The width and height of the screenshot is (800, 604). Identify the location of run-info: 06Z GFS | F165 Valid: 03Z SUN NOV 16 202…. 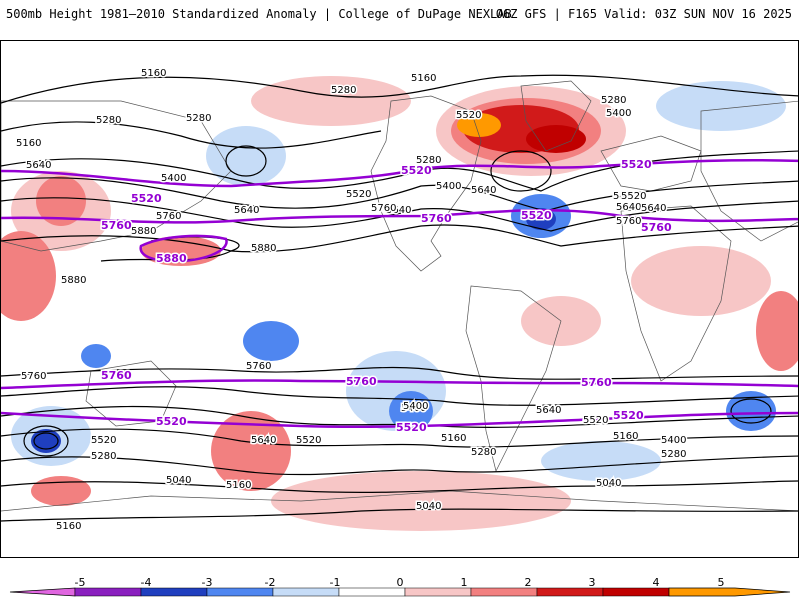
(643, 14).